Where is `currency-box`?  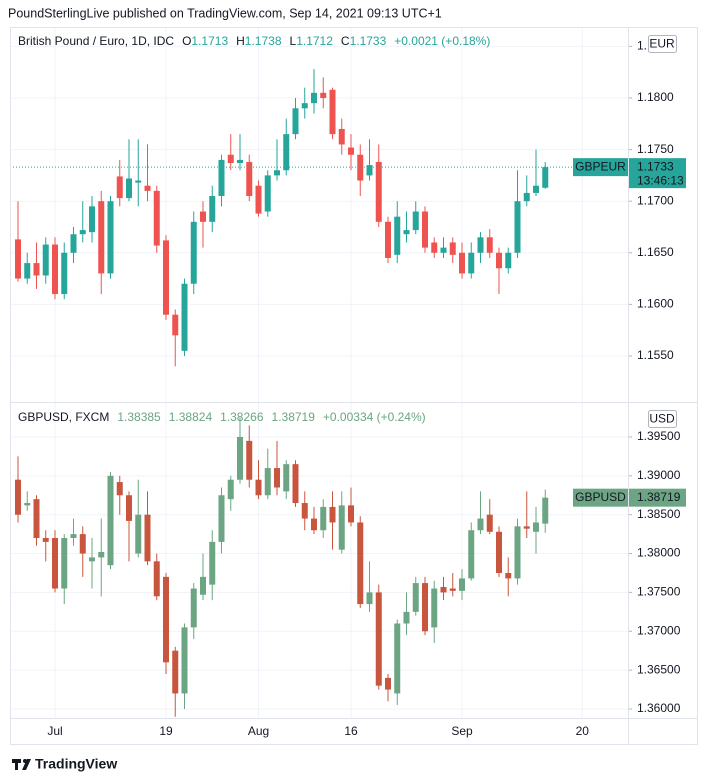
currency-box is located at coordinates (662, 419).